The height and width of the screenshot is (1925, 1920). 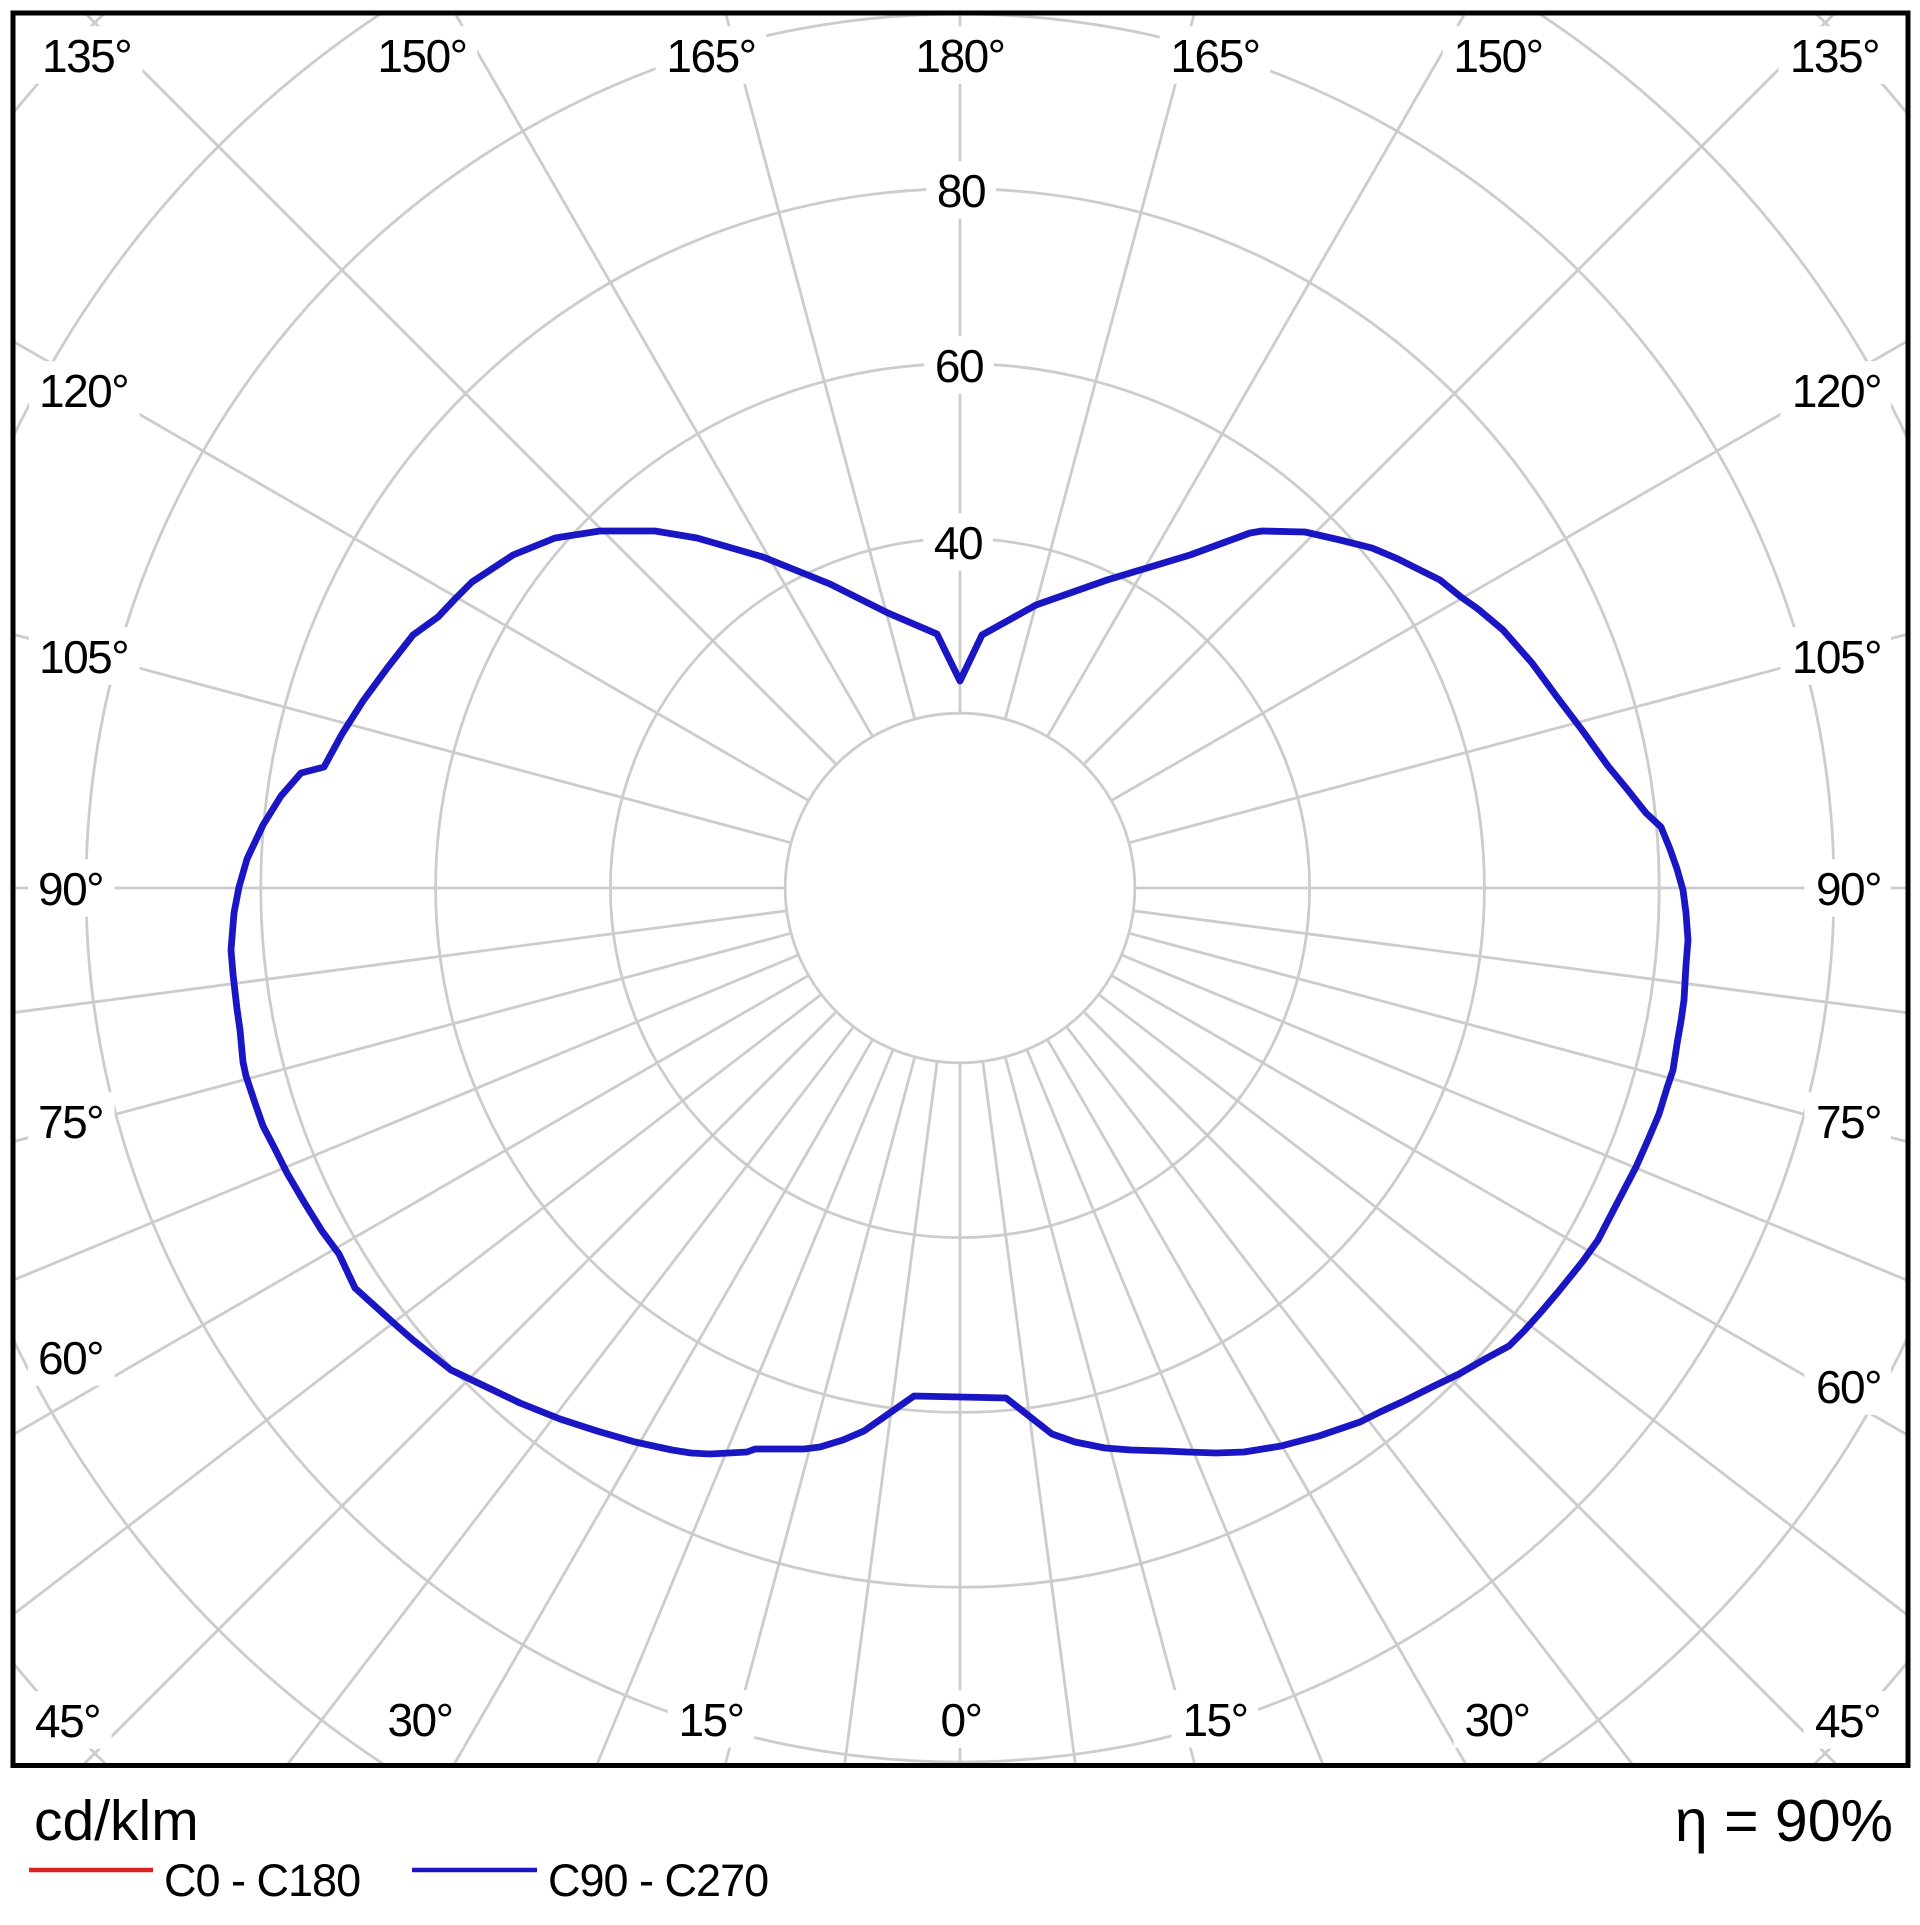 I want to click on svg-text: 0°, so click(x=961, y=1720).